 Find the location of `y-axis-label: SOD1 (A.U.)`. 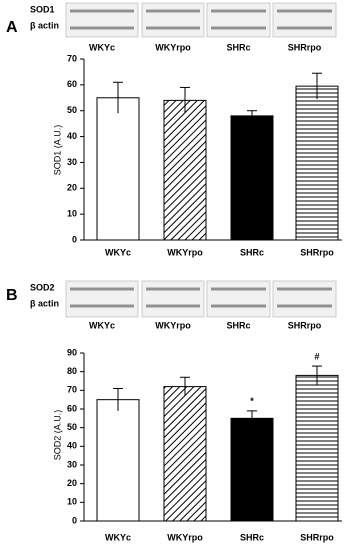

y-axis-label: SOD1 (A.U.) is located at coordinates (57, 150).